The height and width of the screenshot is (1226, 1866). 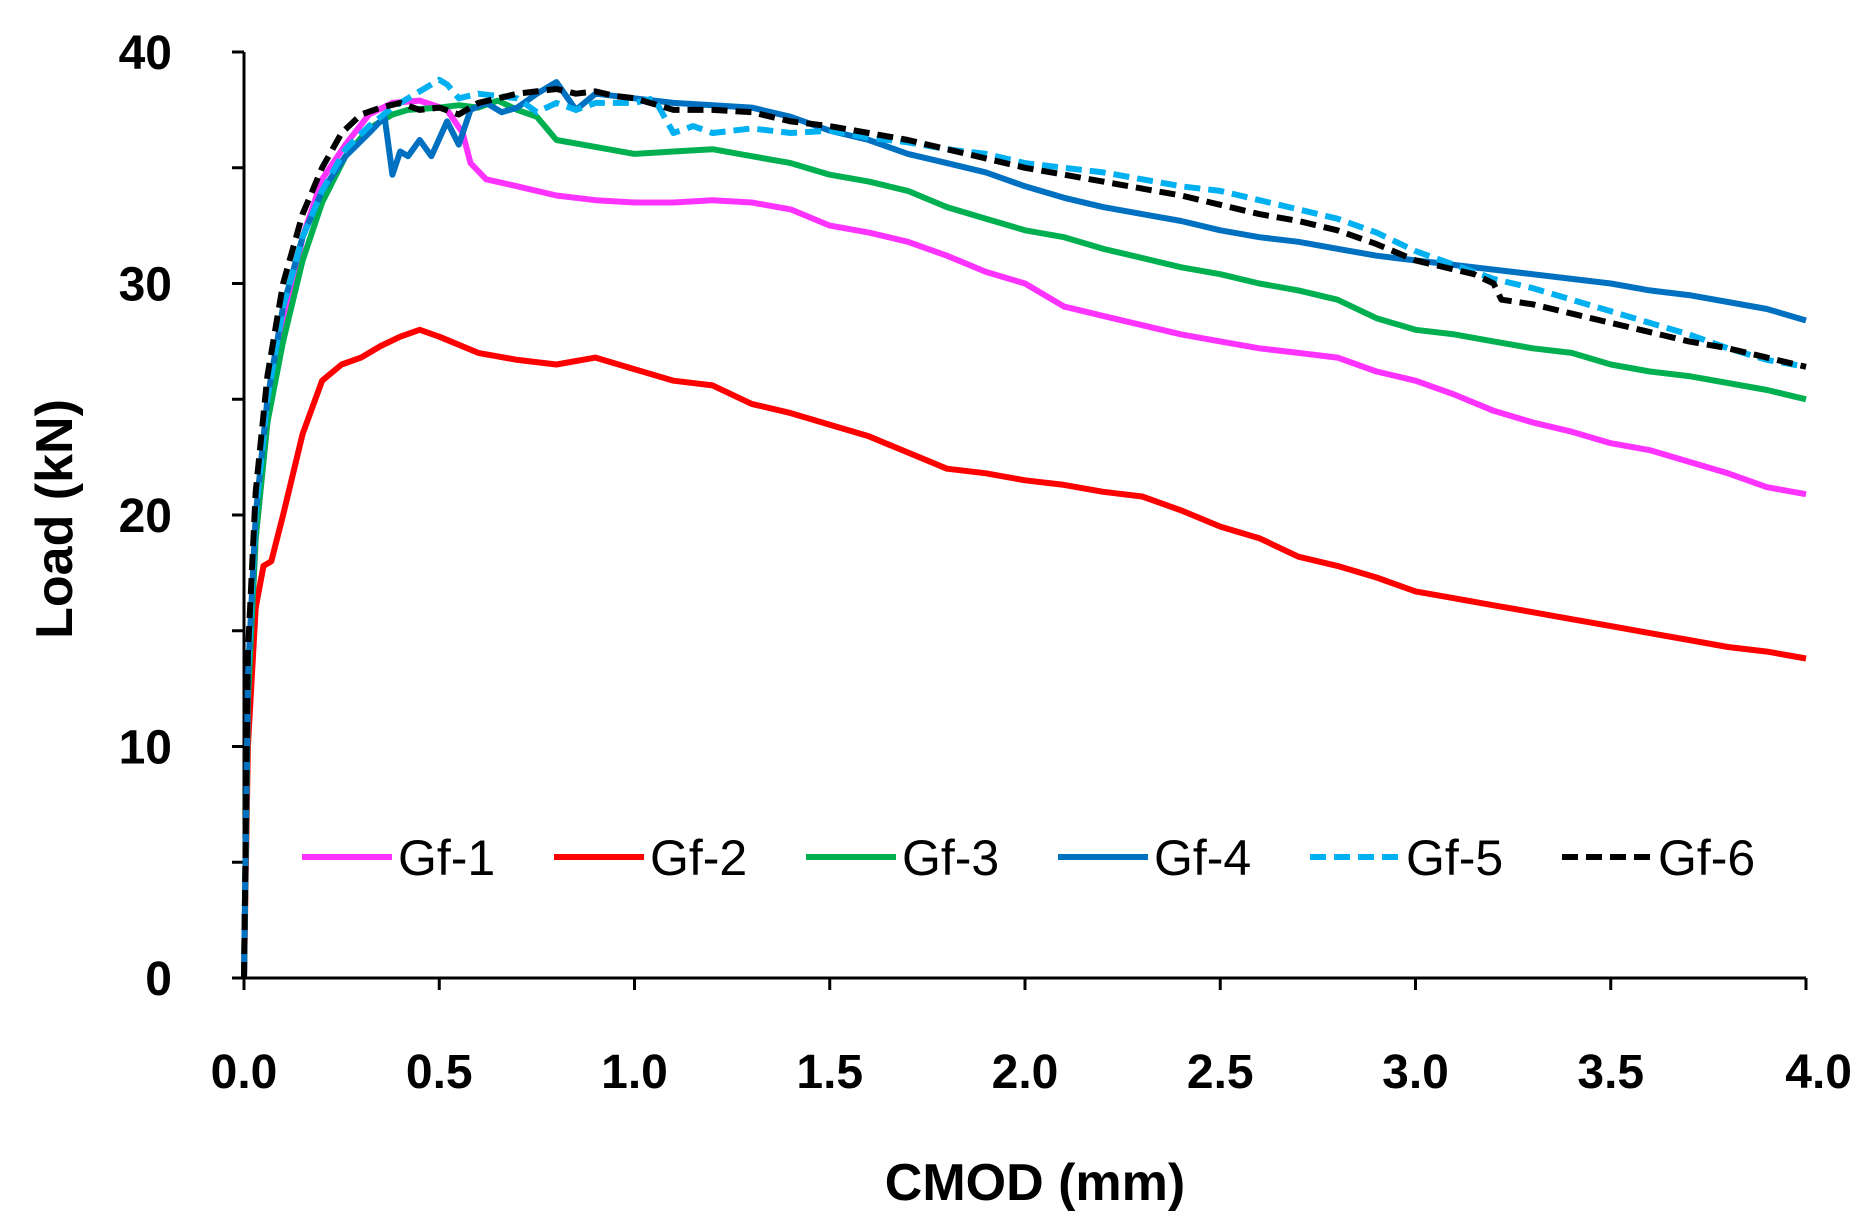 What do you see at coordinates (1035, 1183) in the screenshot?
I see `x-axis-title: CMOD (mm)` at bounding box center [1035, 1183].